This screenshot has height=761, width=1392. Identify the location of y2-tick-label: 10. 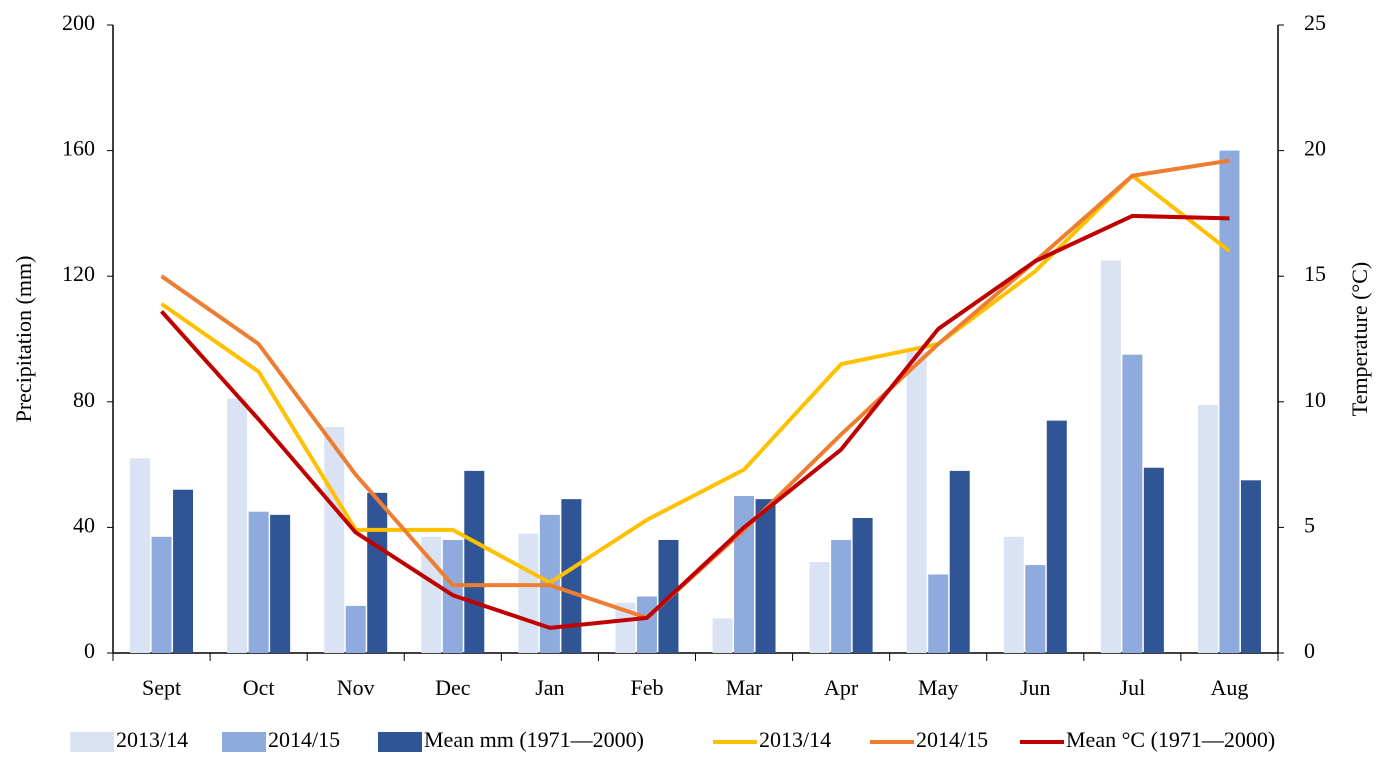
(1315, 399).